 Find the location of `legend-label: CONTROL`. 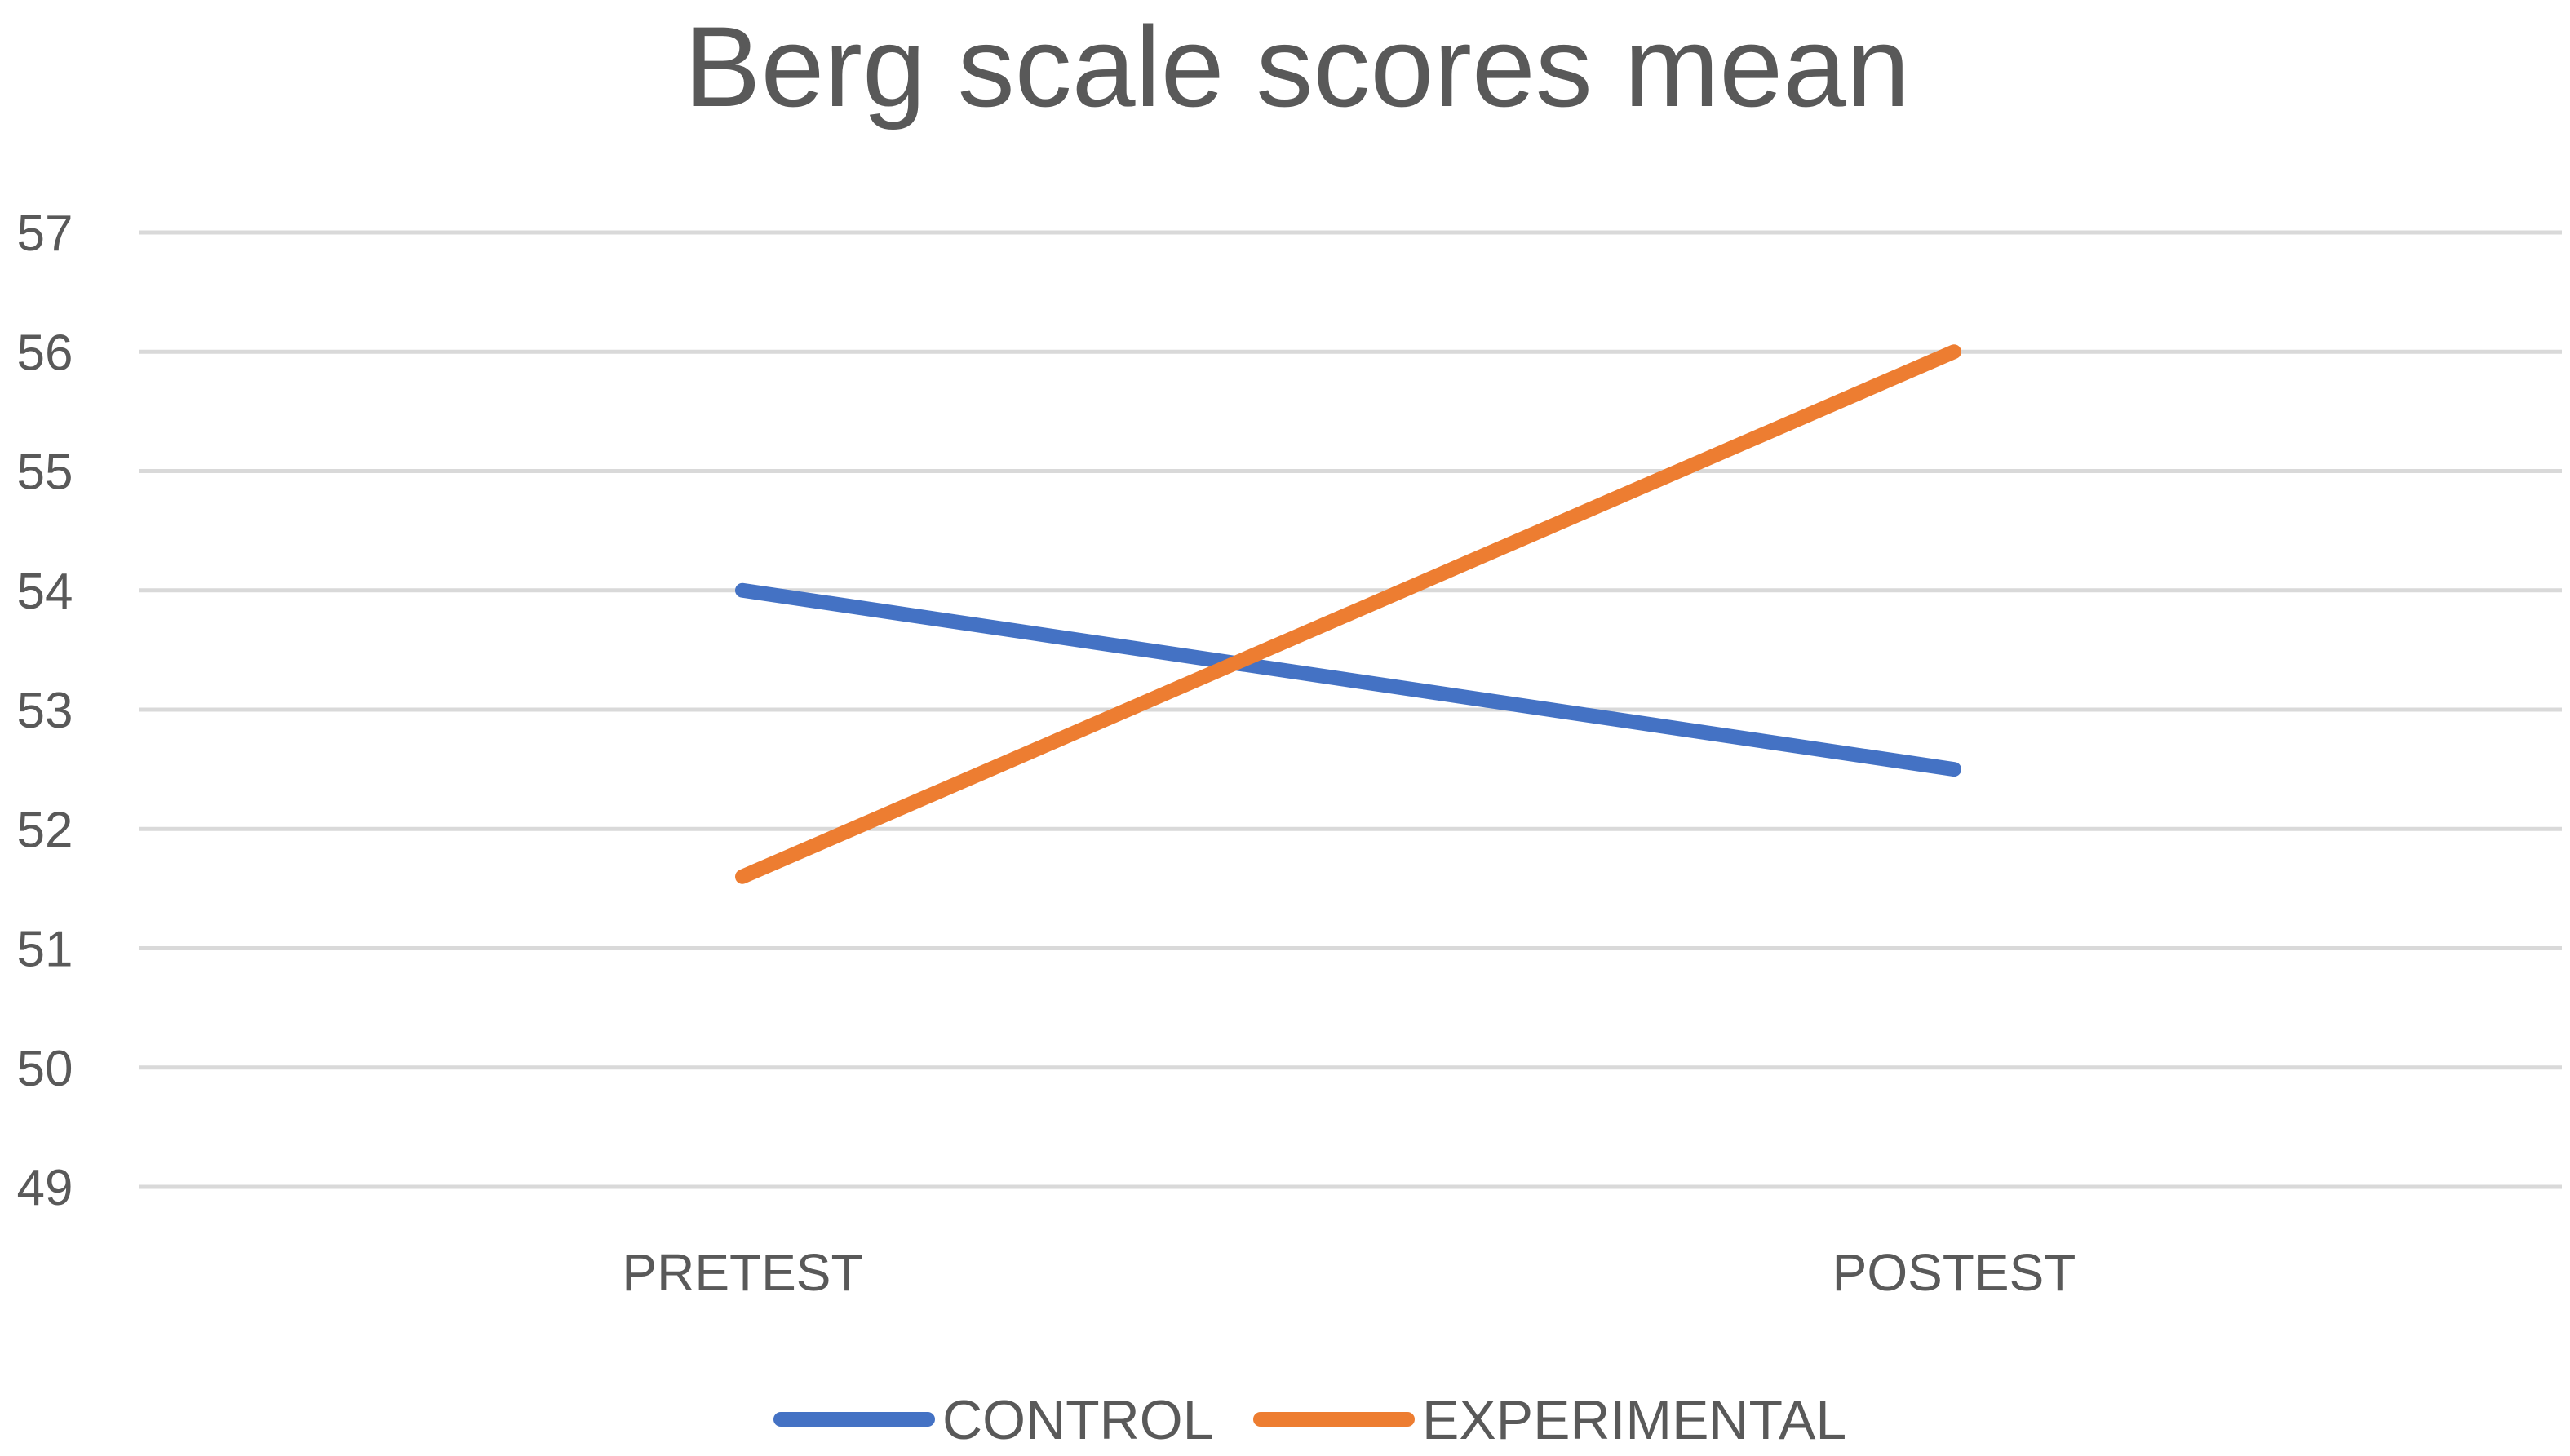

legend-label: CONTROL is located at coordinates (1077, 1420).